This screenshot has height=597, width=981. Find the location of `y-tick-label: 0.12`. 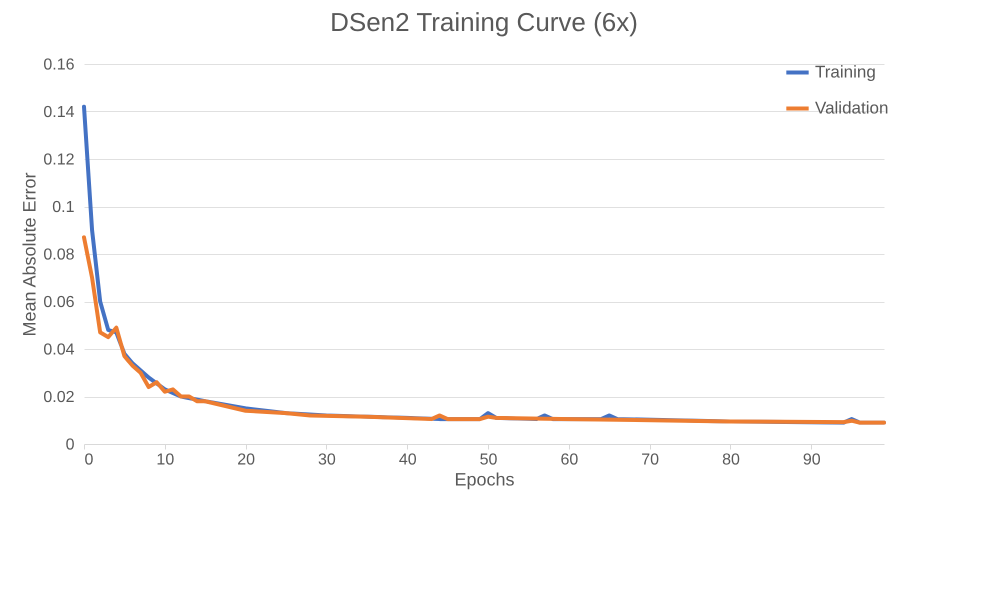

y-tick-label: 0.12 is located at coordinates (59, 160).